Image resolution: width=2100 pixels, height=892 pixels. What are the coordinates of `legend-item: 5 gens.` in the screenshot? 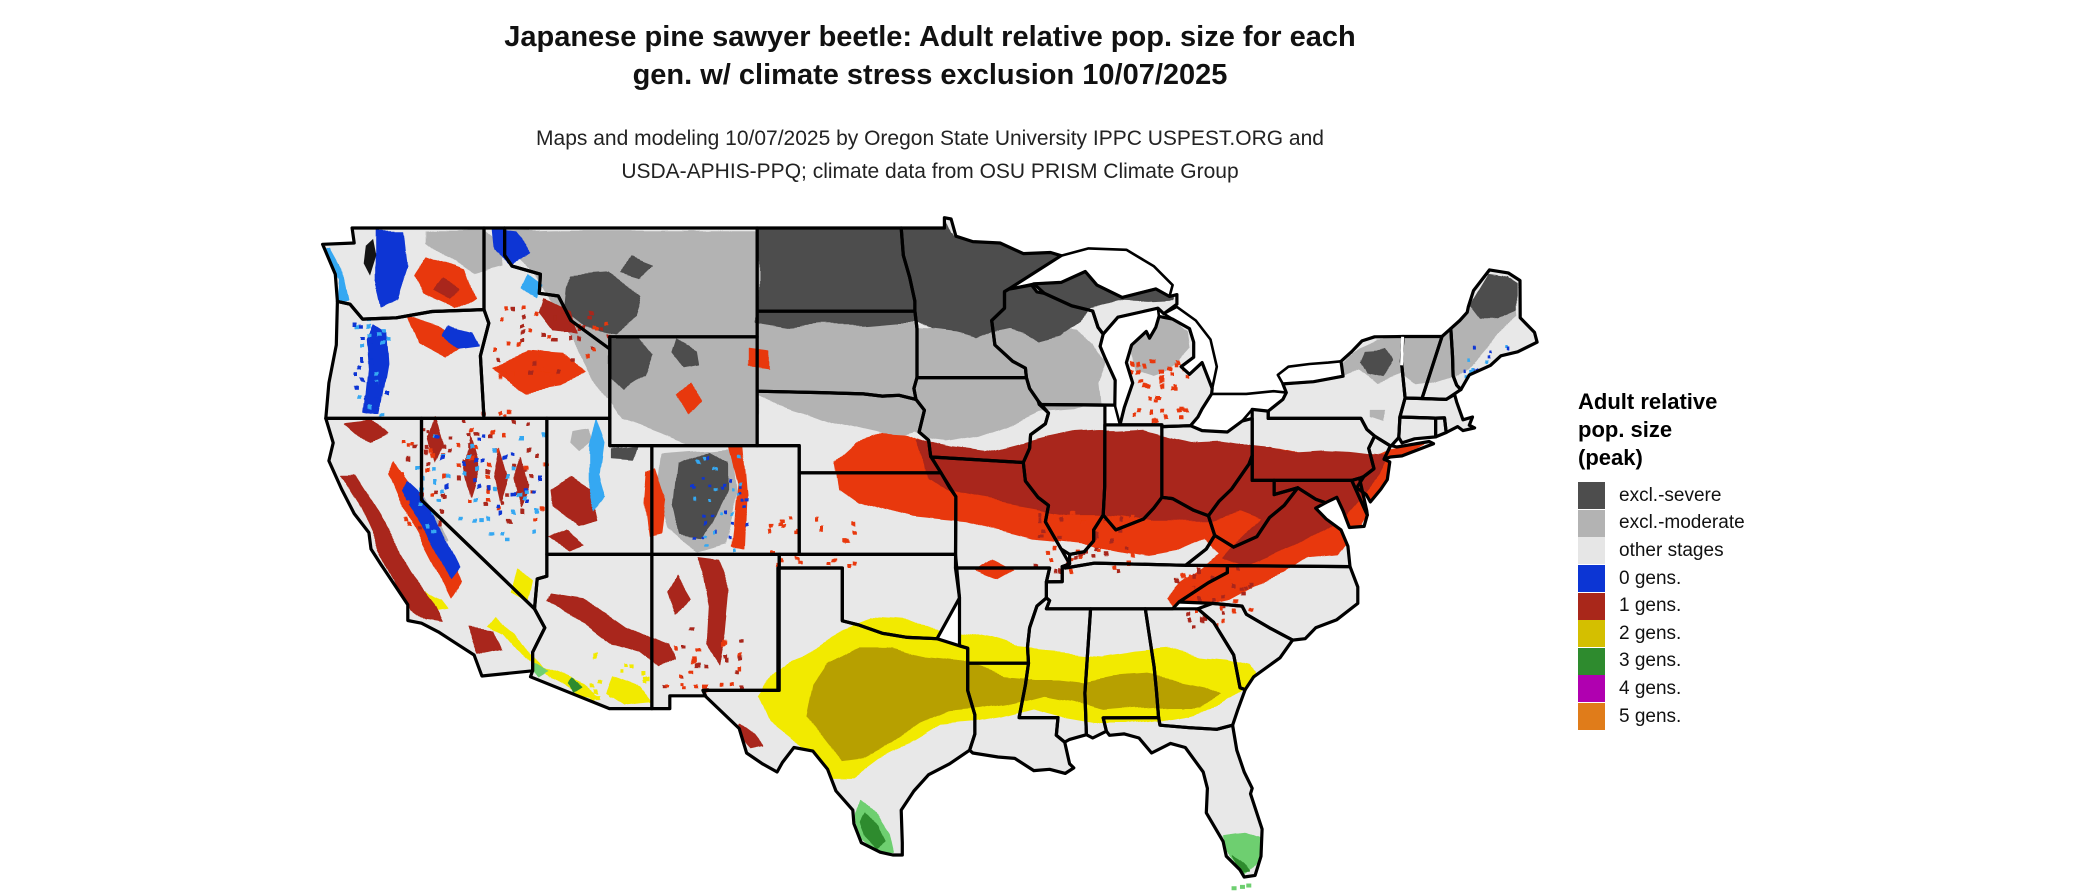 It's located at (1743, 717).